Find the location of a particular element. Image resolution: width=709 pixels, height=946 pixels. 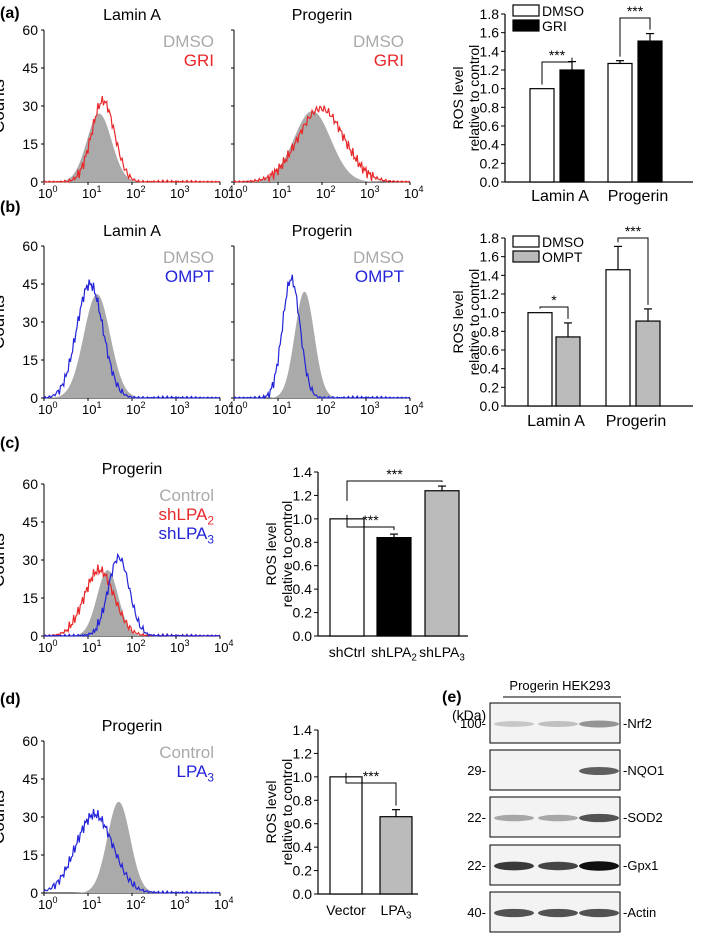

bar-y-tick-label: 1.4 is located at coordinates (490, 51).